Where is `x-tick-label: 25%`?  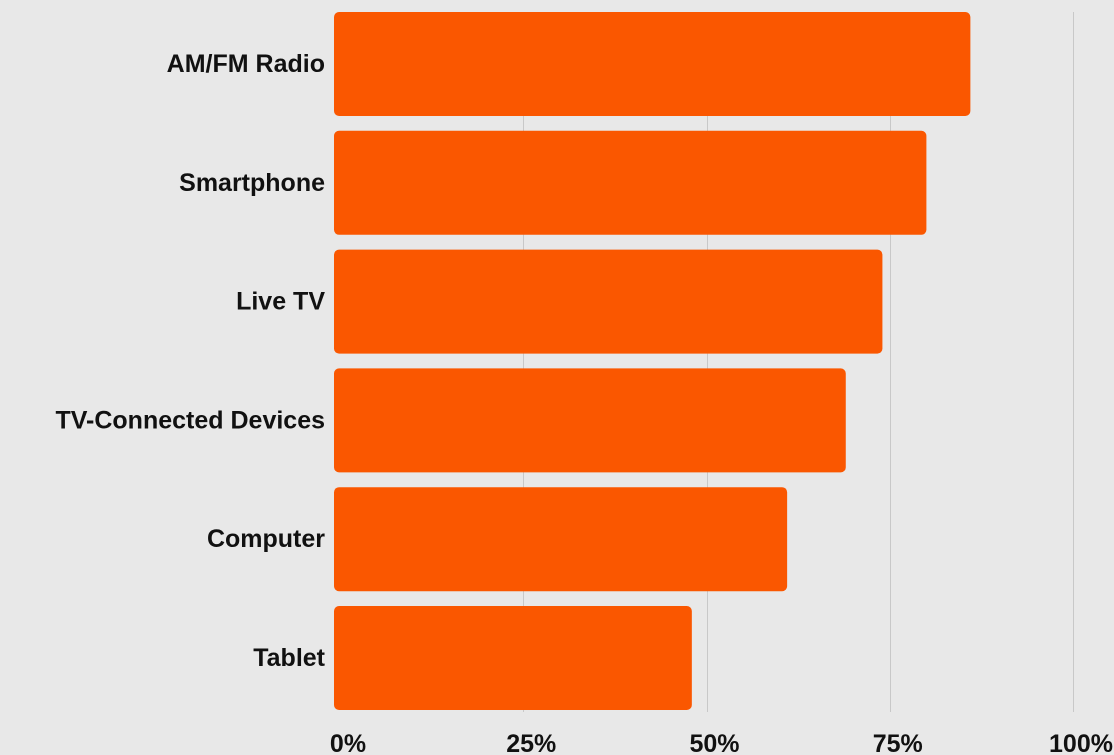
x-tick-label: 25% is located at coordinates (531, 742).